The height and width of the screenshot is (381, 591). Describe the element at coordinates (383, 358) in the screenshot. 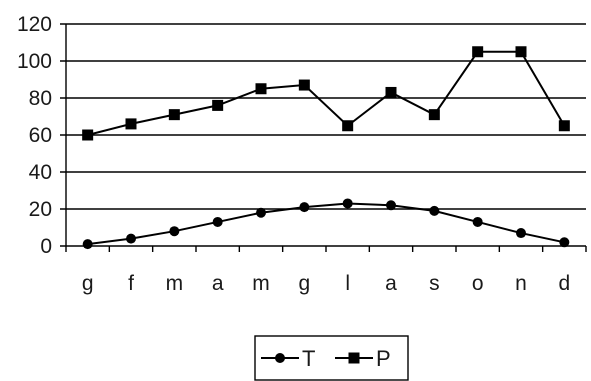

I see `legend-p-label: P` at that location.